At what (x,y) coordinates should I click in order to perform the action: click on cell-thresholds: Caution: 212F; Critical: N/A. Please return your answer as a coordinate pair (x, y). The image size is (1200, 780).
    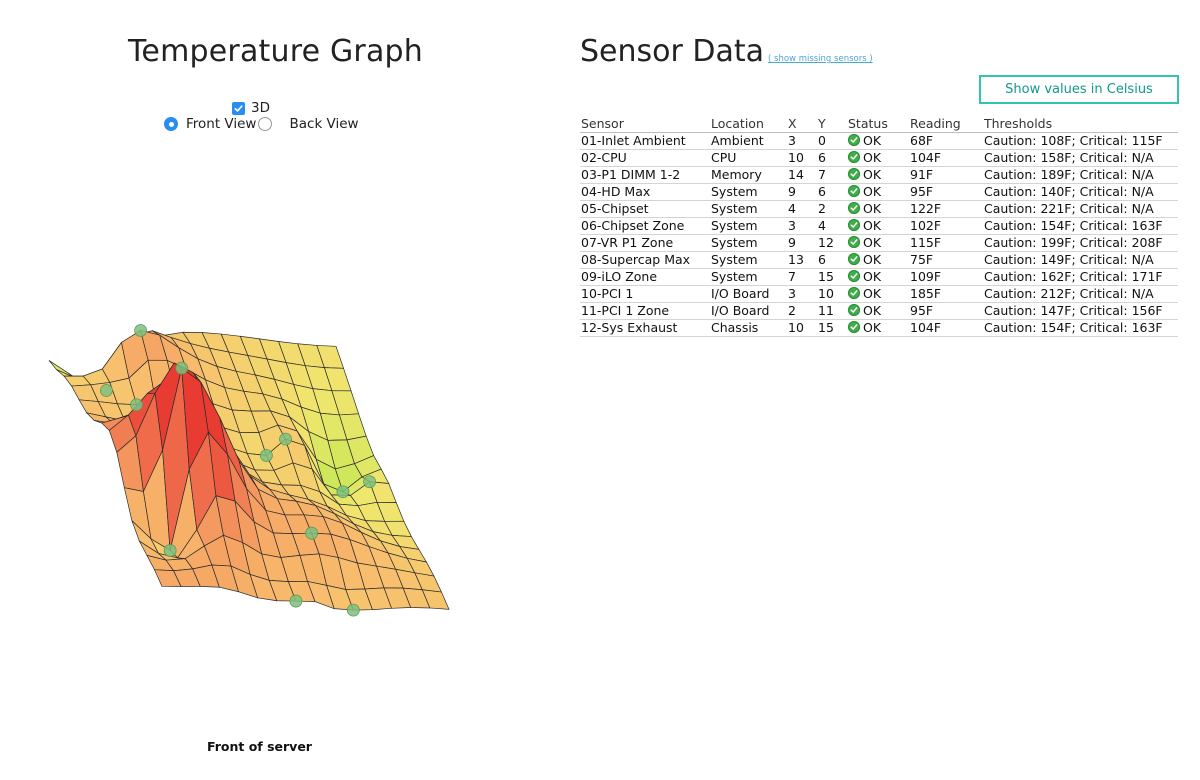
    Looking at the image, I should click on (1080, 294).